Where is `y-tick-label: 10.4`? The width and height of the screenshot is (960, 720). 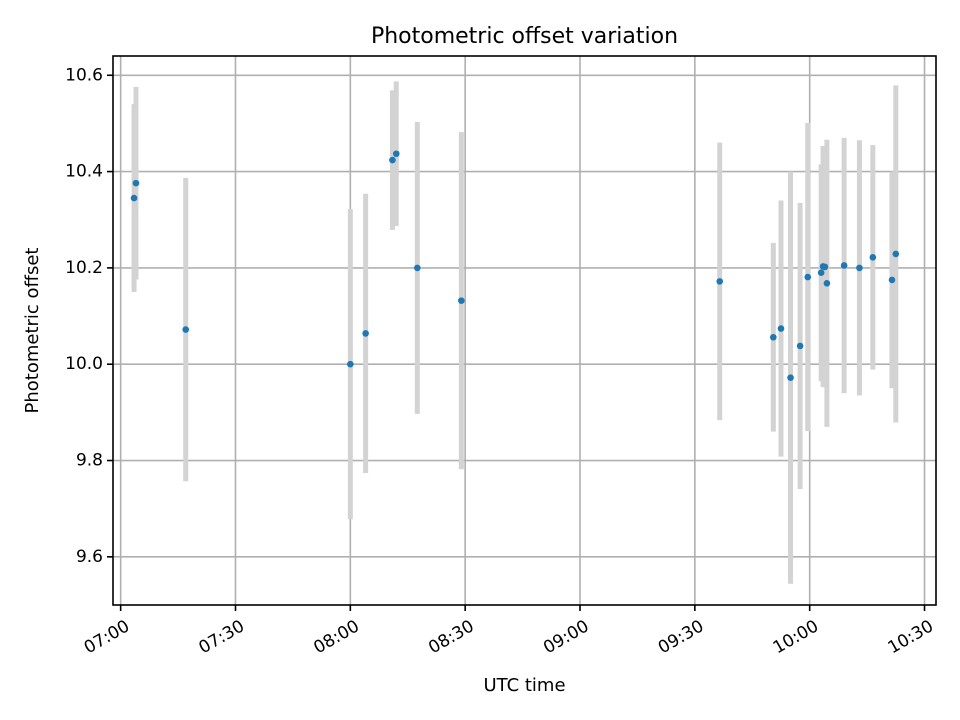
y-tick-label: 10.4 is located at coordinates (84, 172).